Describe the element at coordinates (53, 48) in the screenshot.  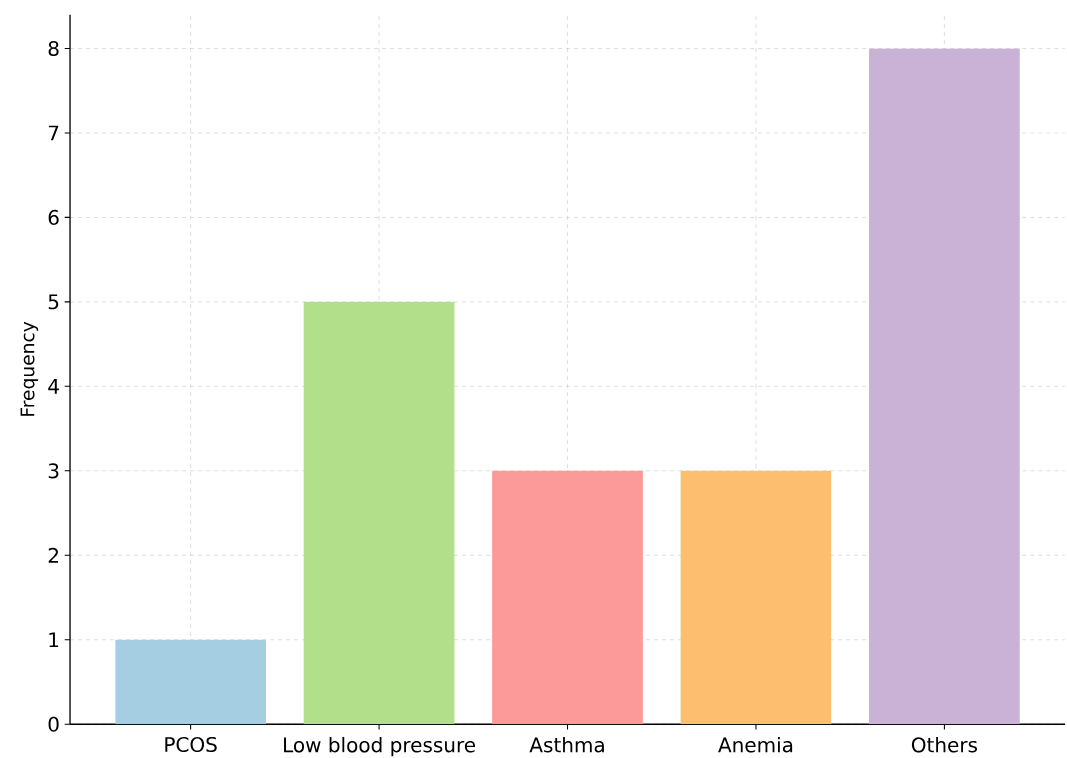
I see `y-tick-label: 8` at that location.